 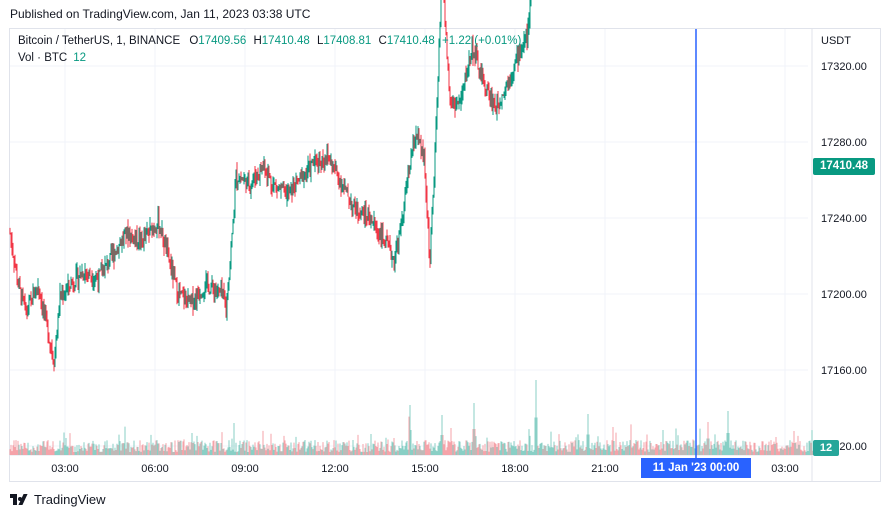 I want to click on close-label: C, so click(x=382, y=41).